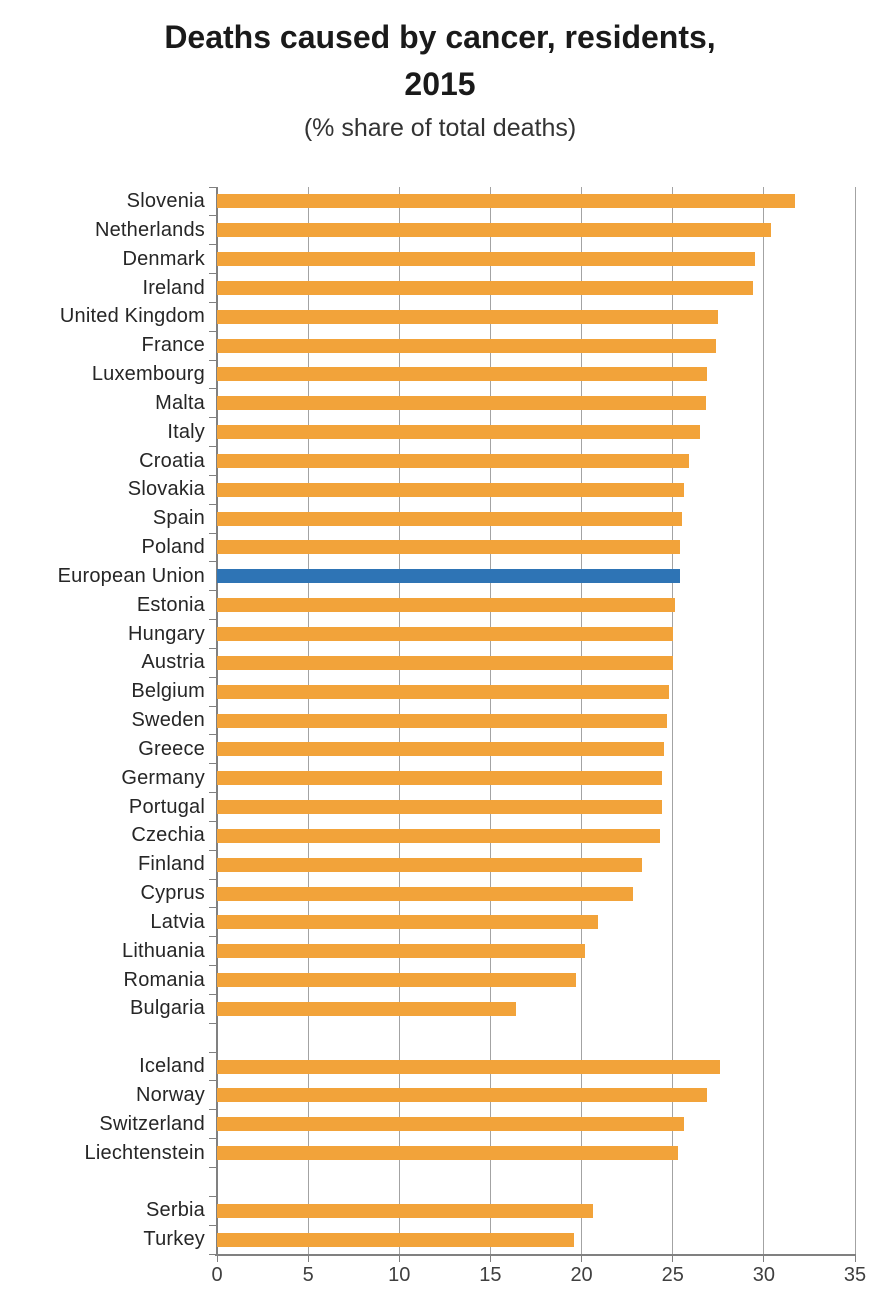 This screenshot has width=880, height=1310. What do you see at coordinates (448, 1153) in the screenshot?
I see `bar-liechtenstein` at bounding box center [448, 1153].